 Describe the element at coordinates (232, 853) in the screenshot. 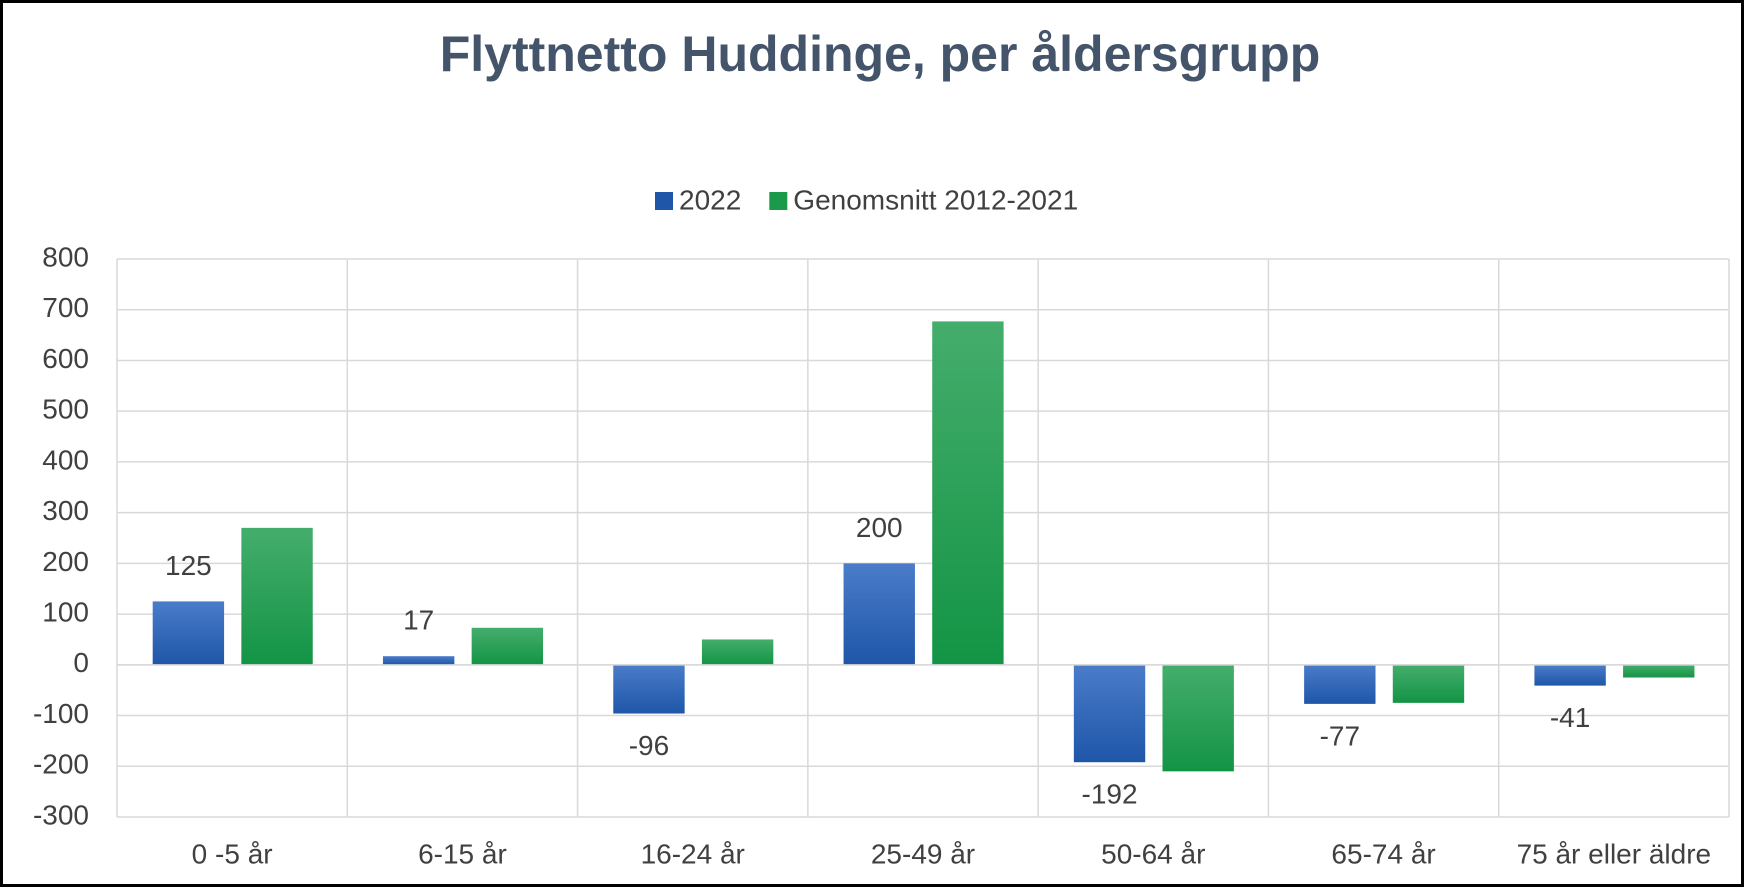

I see `x-tick-label: 0 -5 år` at that location.